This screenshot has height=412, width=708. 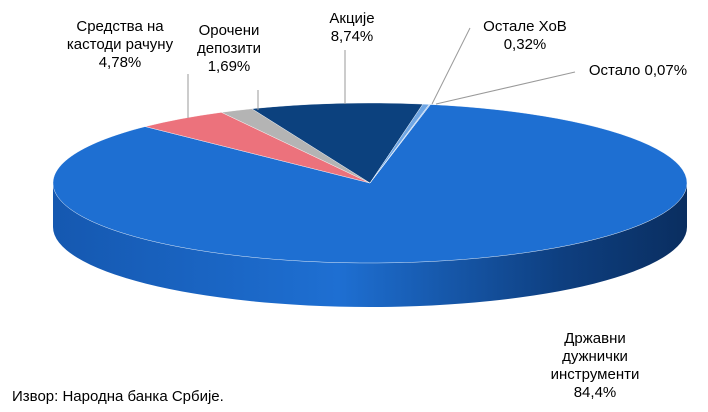 I want to click on slice-label: Остале ХоВ 0,32%, so click(x=525, y=36).